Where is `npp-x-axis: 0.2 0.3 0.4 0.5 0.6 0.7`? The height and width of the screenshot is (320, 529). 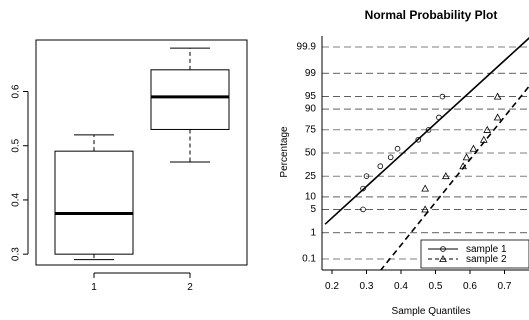 npp-x-axis: 0.2 0.3 0.4 0.5 0.6 0.7 is located at coordinates (425, 280).